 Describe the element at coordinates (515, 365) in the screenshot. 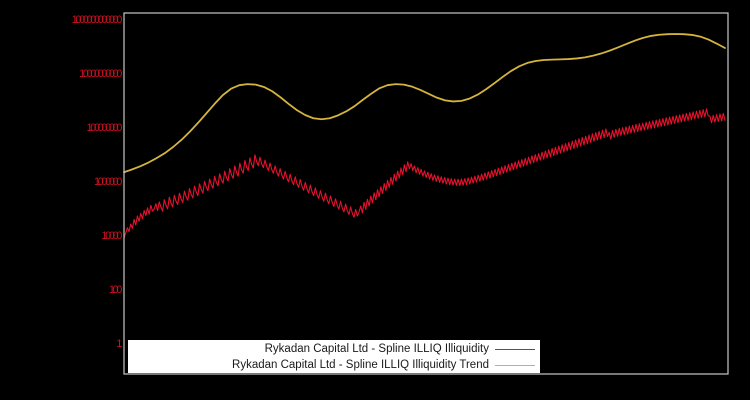

I see `legend-swatch-illiquidity-trend` at that location.